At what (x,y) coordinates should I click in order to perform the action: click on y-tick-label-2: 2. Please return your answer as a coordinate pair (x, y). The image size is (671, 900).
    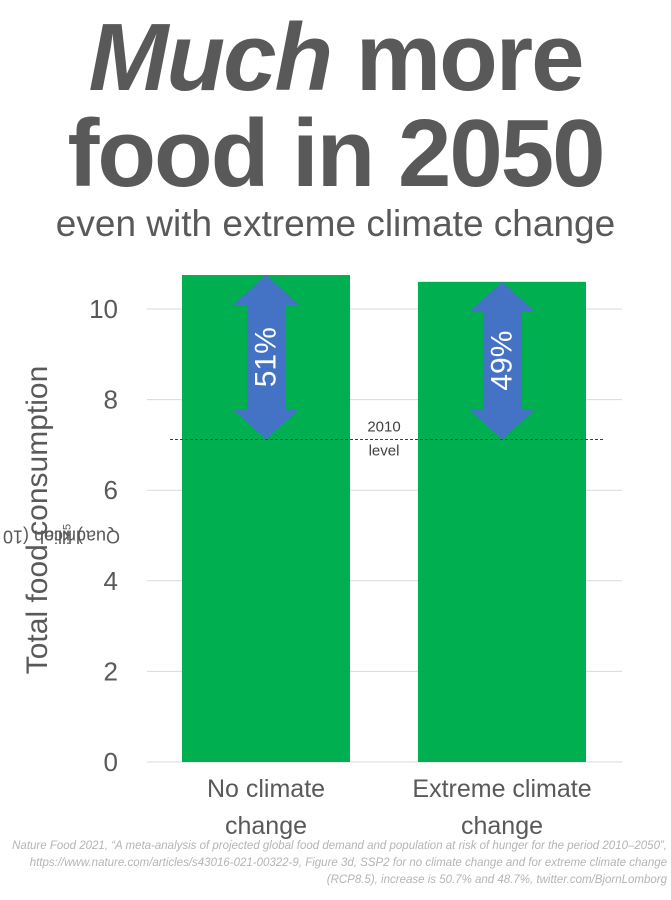
    Looking at the image, I should click on (111, 671).